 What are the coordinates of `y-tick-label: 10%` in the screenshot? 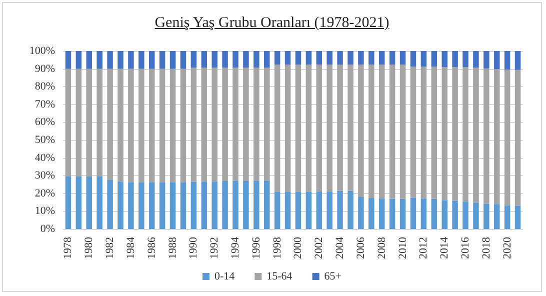 It's located at (44, 211).